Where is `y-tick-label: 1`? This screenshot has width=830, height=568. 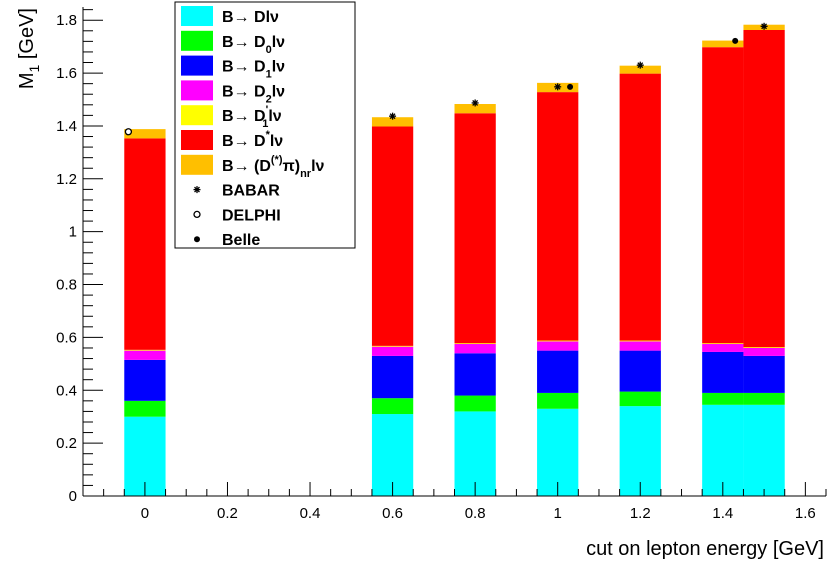 y-tick-label: 1 is located at coordinates (73, 232).